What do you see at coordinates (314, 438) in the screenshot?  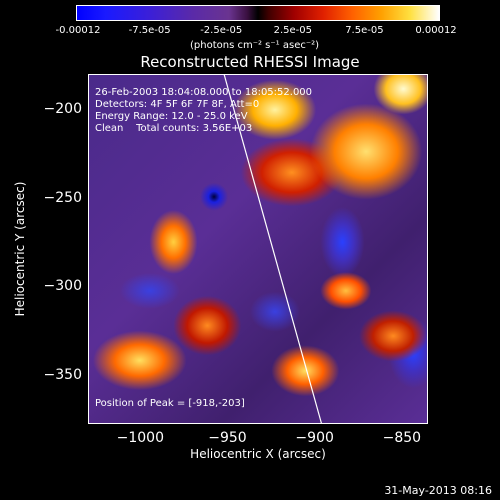 I see `x-tick-label: −900` at bounding box center [314, 438].